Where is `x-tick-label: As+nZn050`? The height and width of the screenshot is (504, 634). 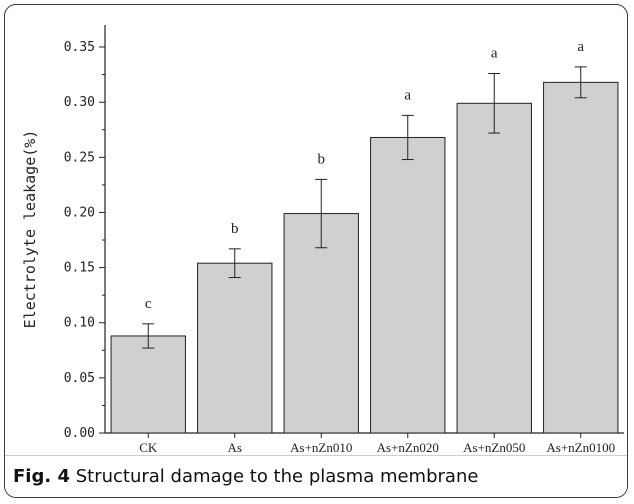 x-tick-label: As+nZn050 is located at coordinates (494, 447).